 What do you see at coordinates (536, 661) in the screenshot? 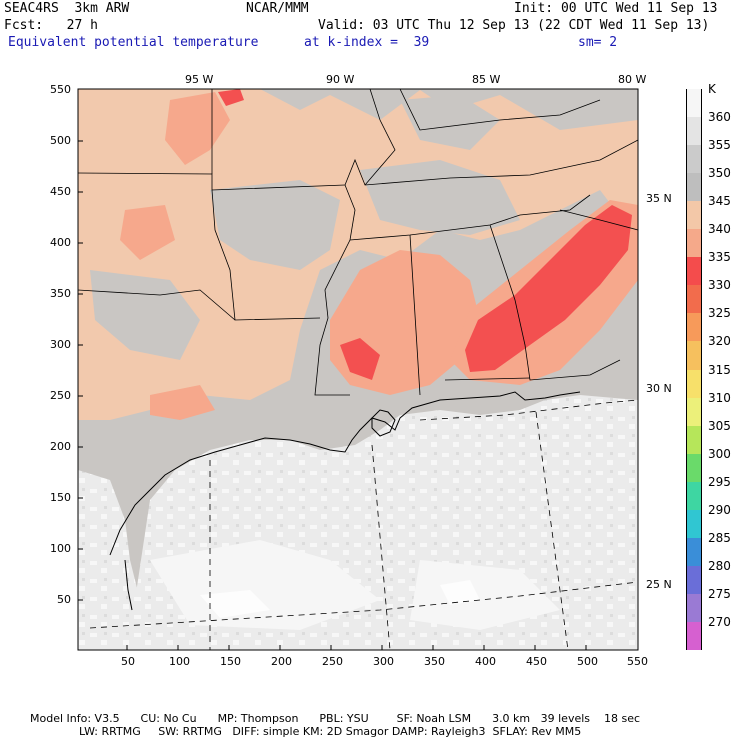
I see `x-tick: 450` at bounding box center [536, 661].